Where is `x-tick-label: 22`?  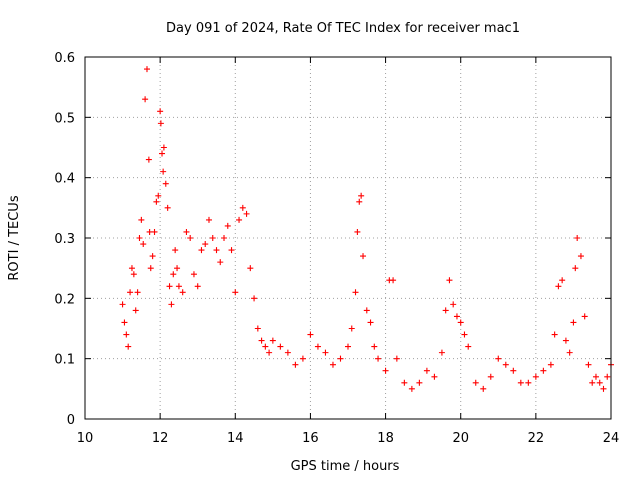 x-tick-label: 22 is located at coordinates (536, 438).